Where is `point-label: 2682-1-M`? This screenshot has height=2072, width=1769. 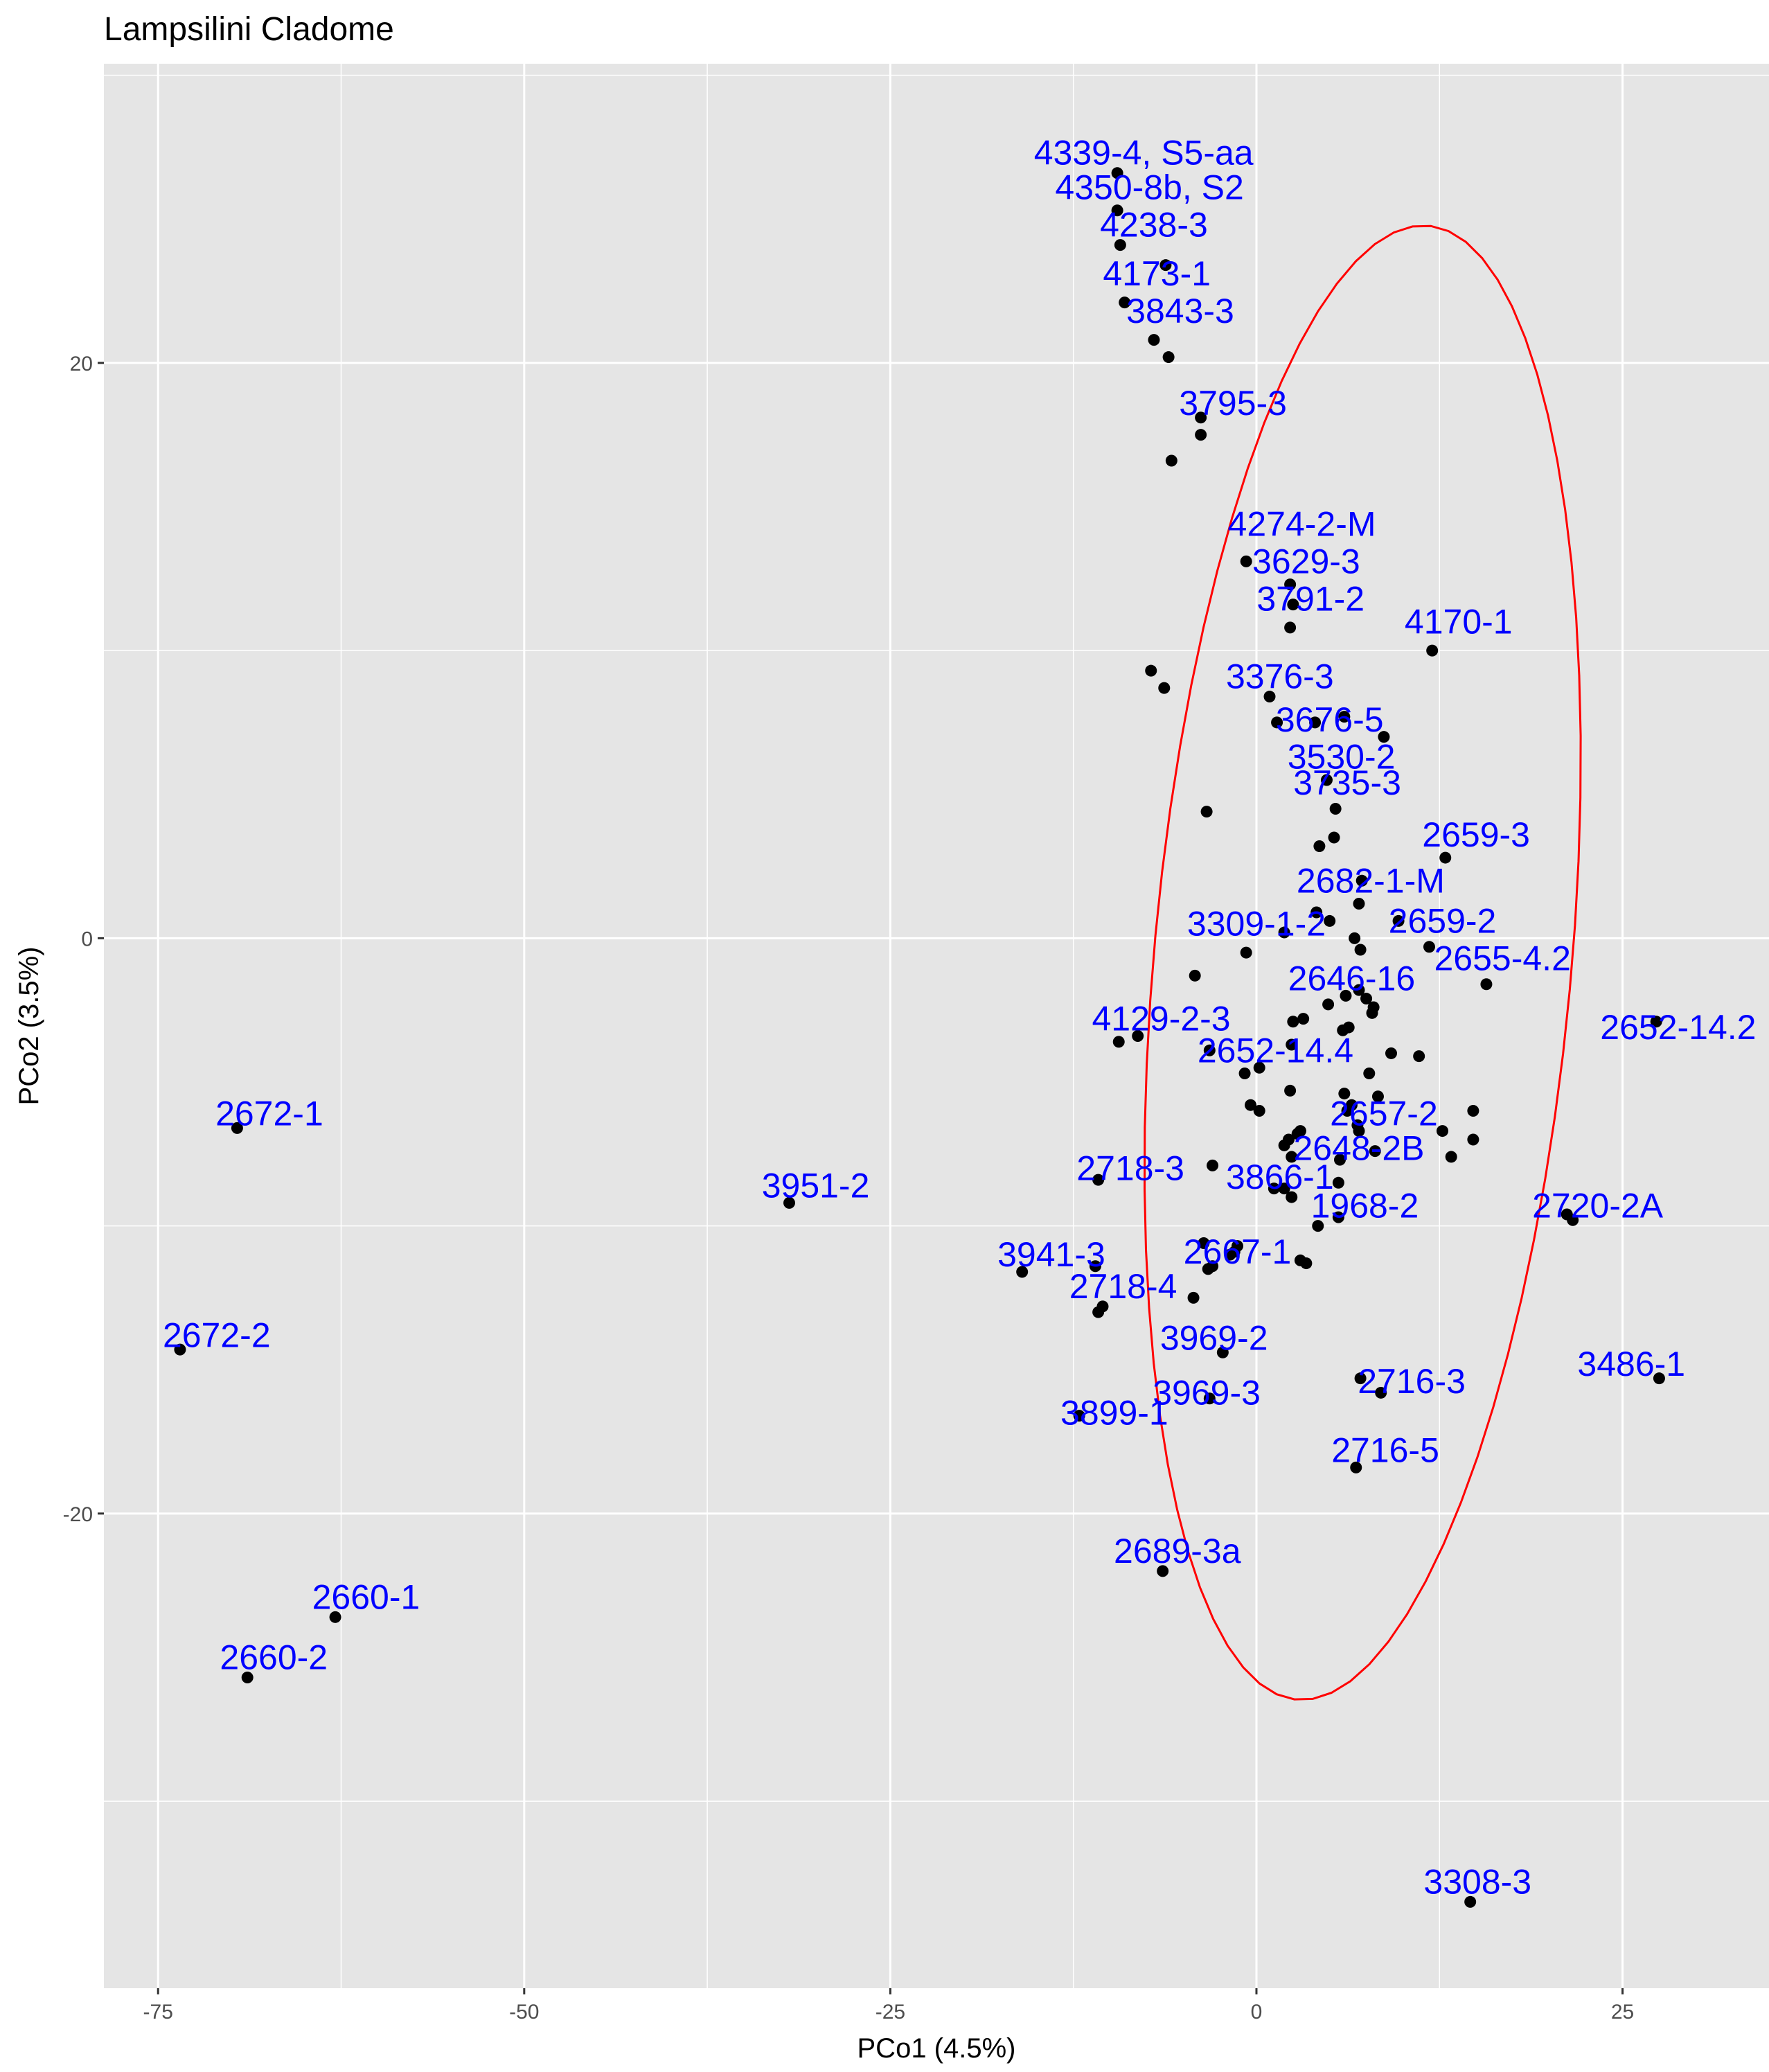 point-label: 2682-1-M is located at coordinates (1371, 880).